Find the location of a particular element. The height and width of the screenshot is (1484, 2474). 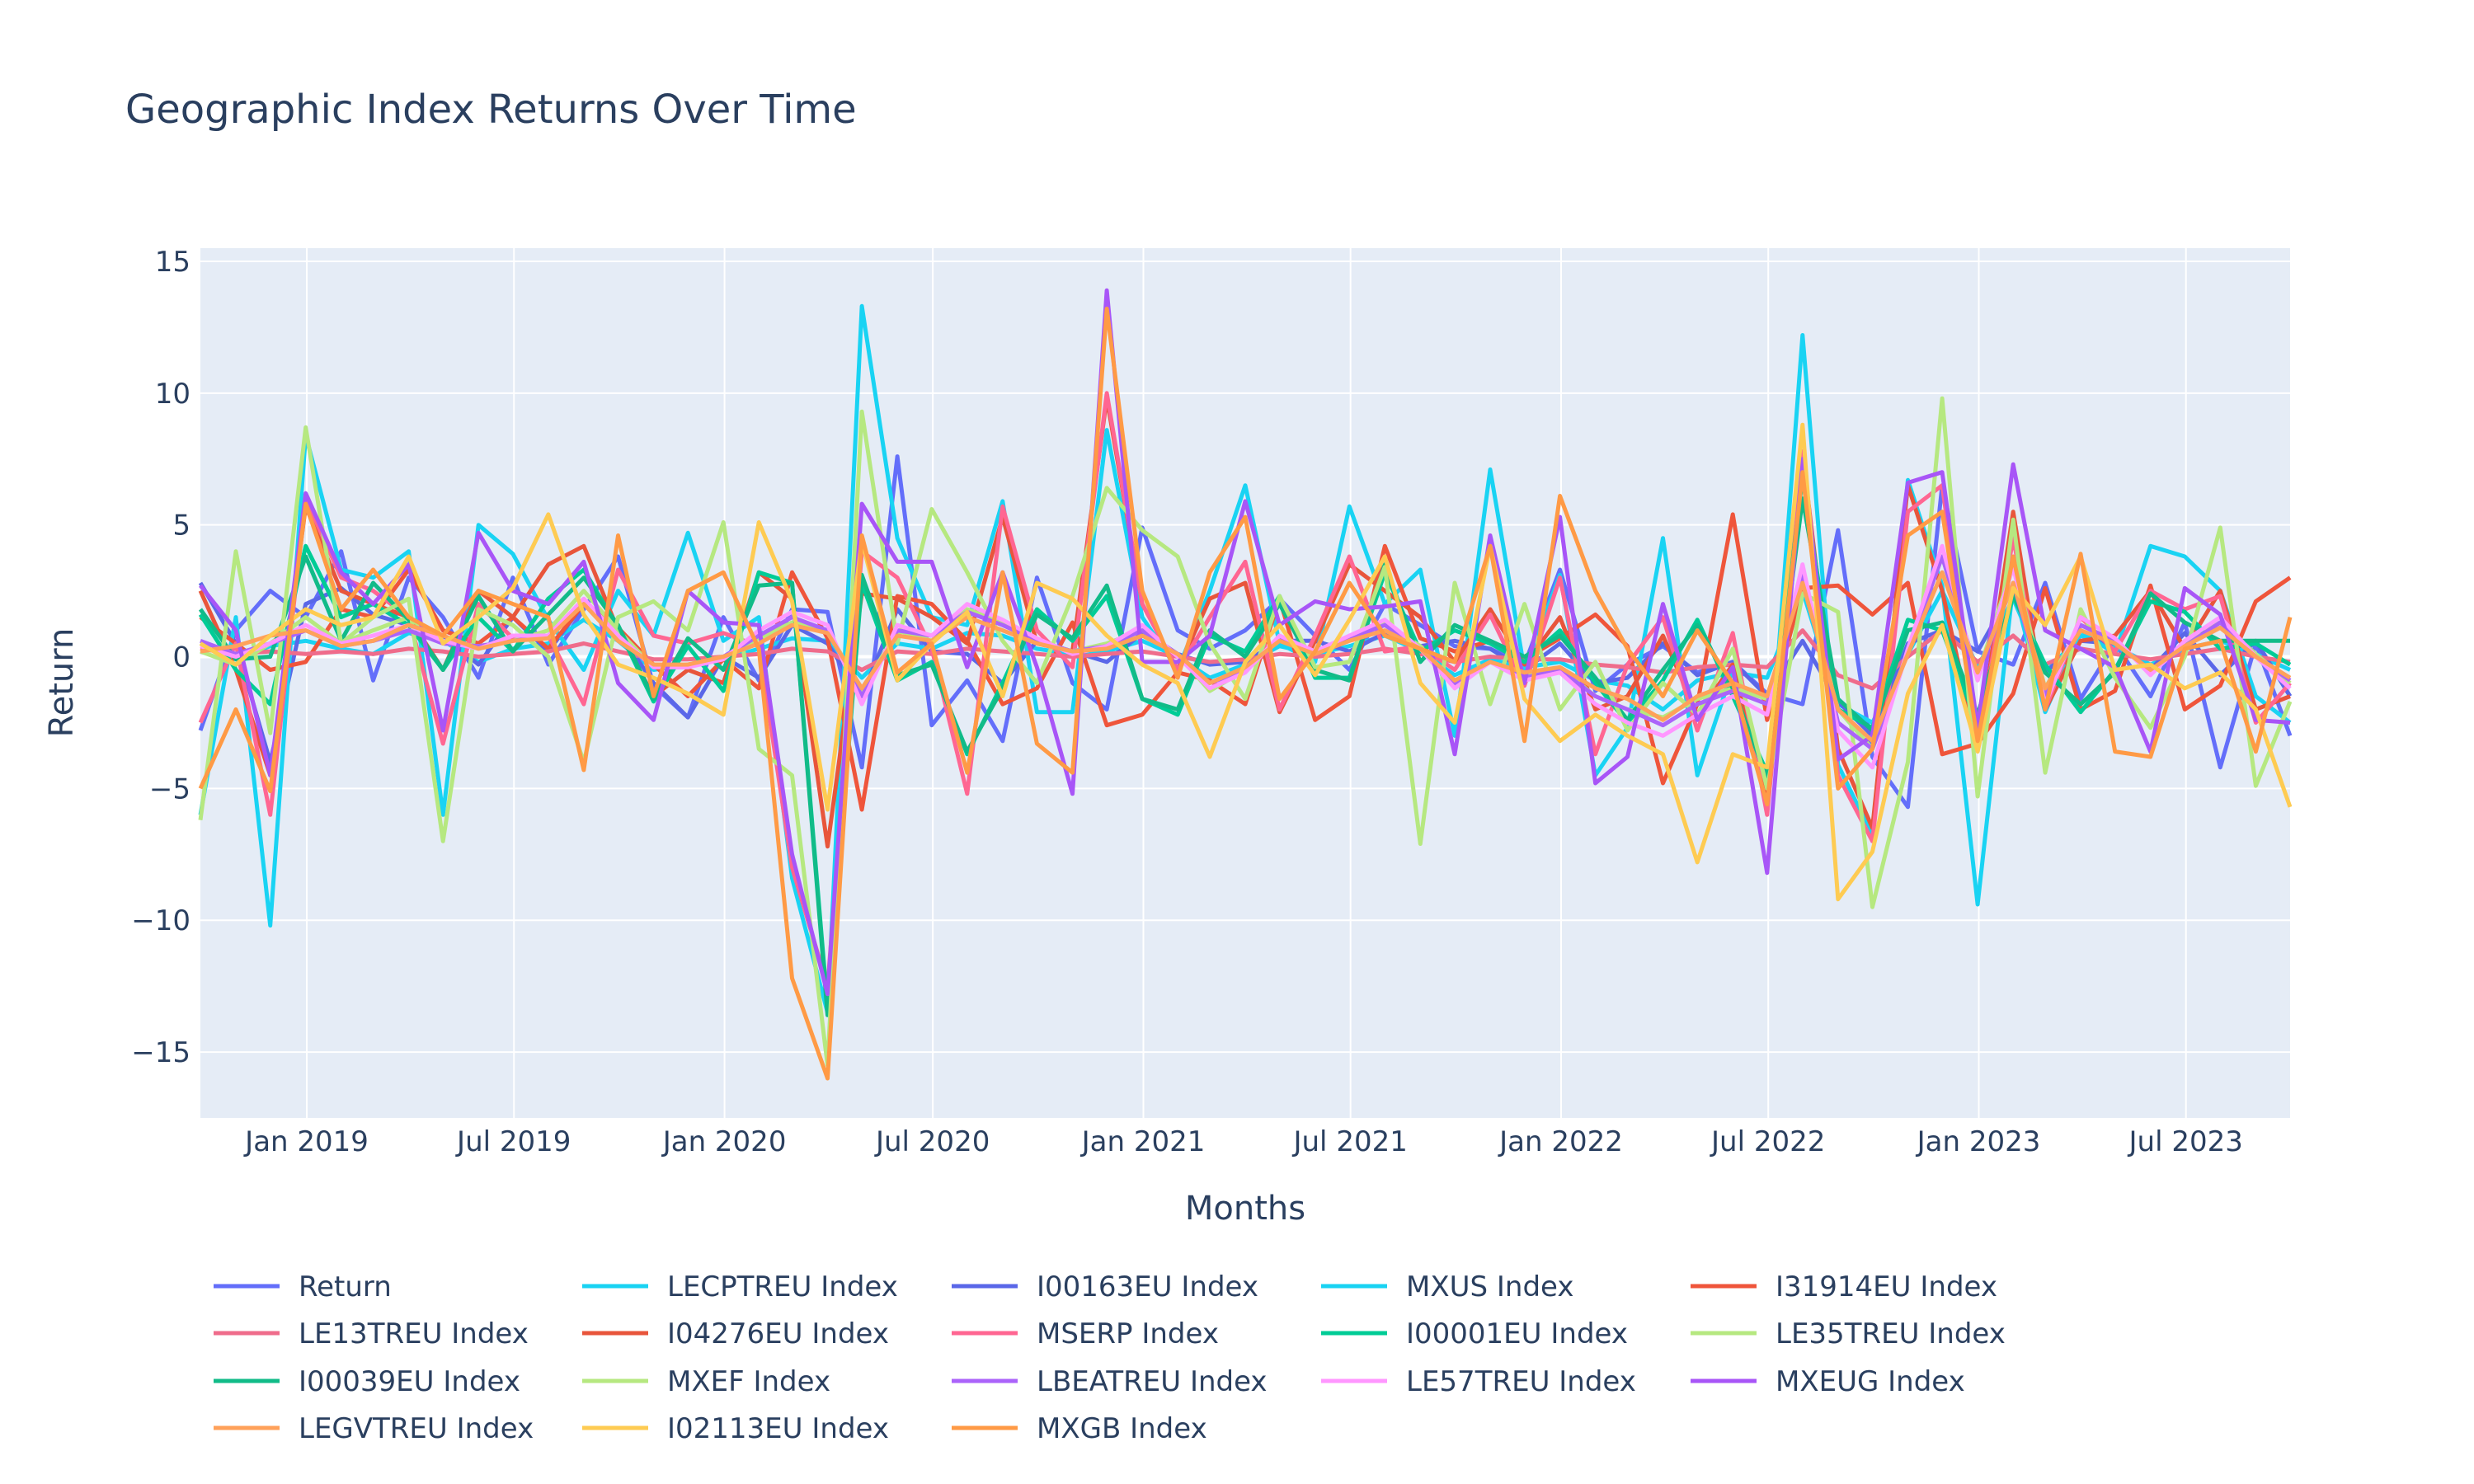

legend-item: MXEUG Index is located at coordinates (1828, 1381).